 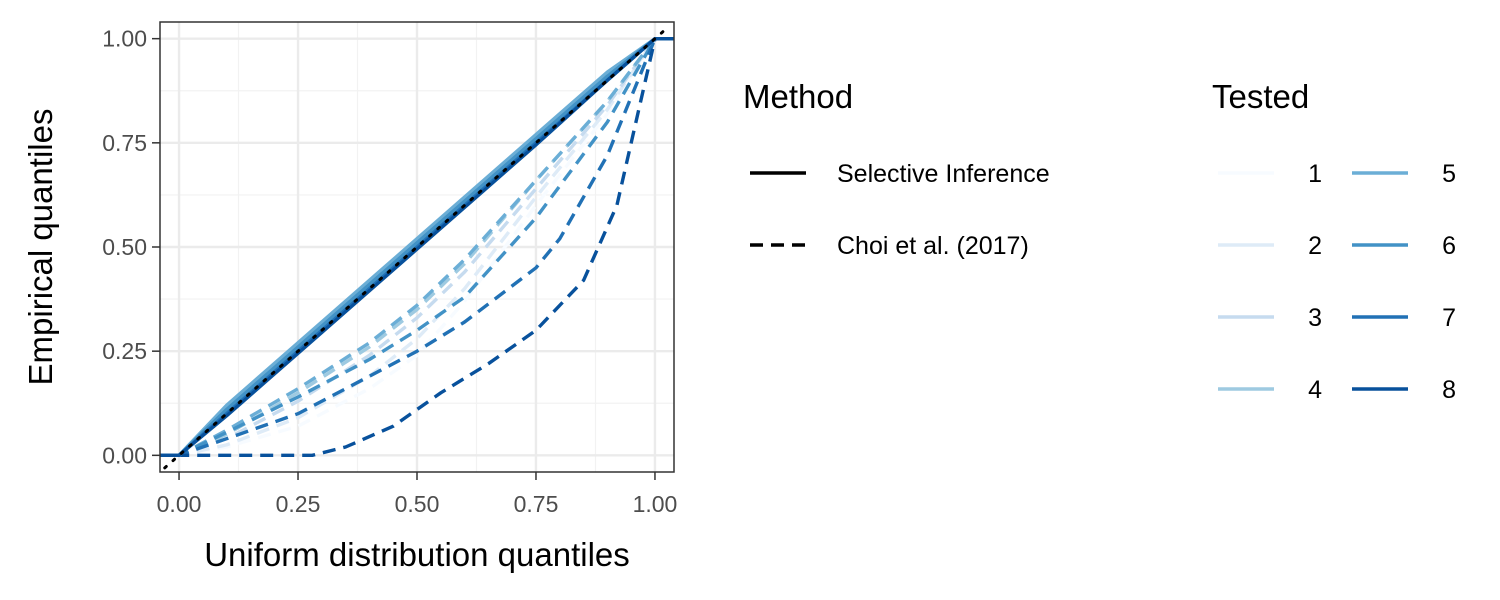 What do you see at coordinates (124, 247) in the screenshot?
I see `y-tick-label-2: 0.50` at bounding box center [124, 247].